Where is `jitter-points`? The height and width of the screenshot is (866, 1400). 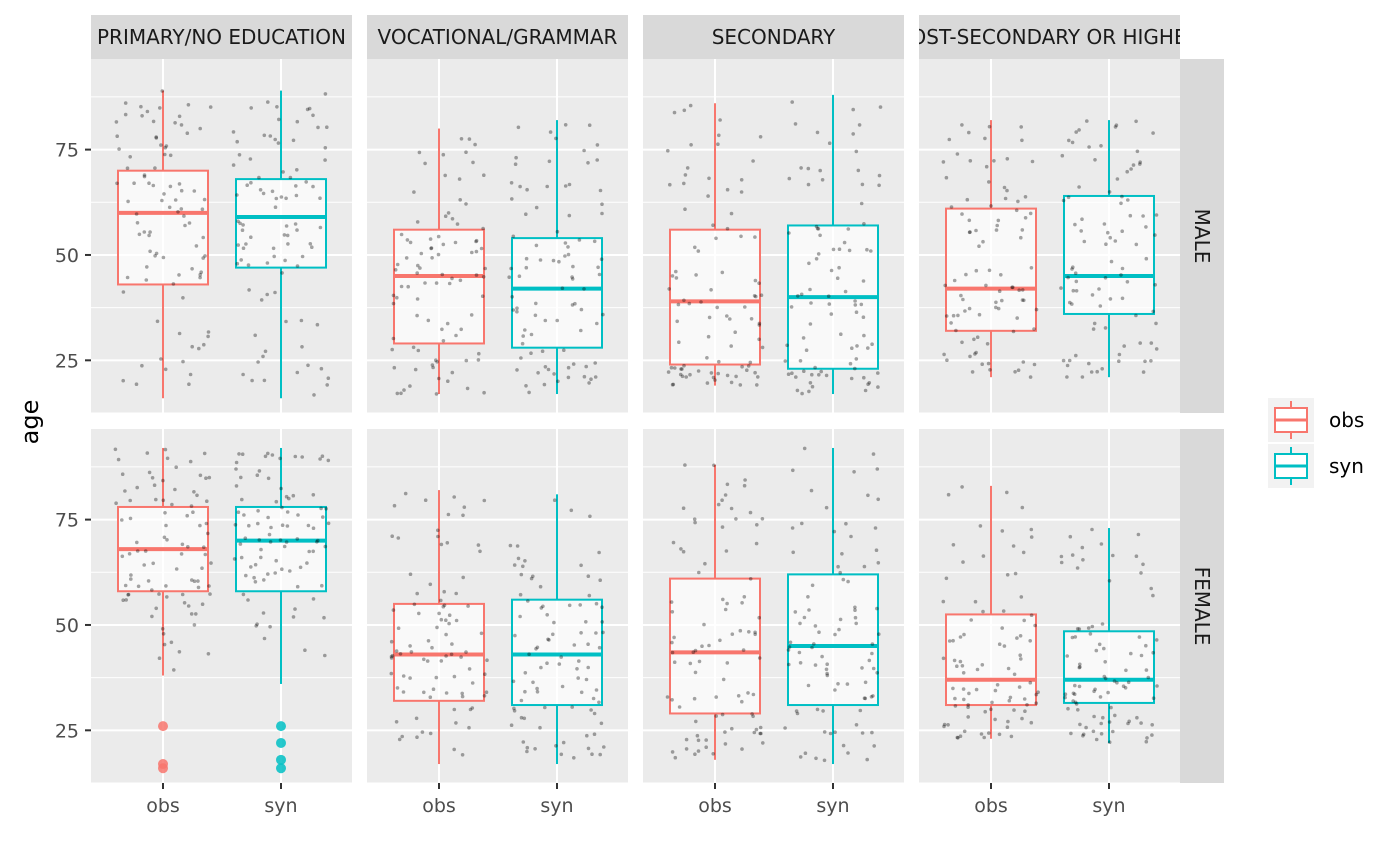 jitter-points is located at coordinates (833, 248).